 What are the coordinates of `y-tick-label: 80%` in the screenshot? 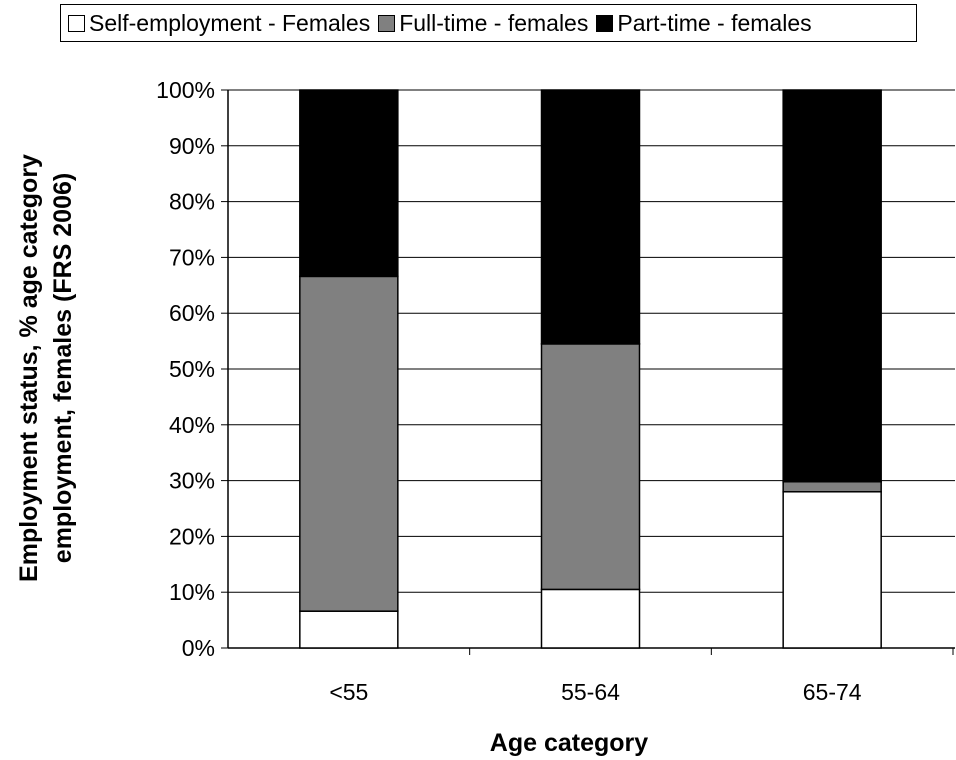 It's located at (192, 202).